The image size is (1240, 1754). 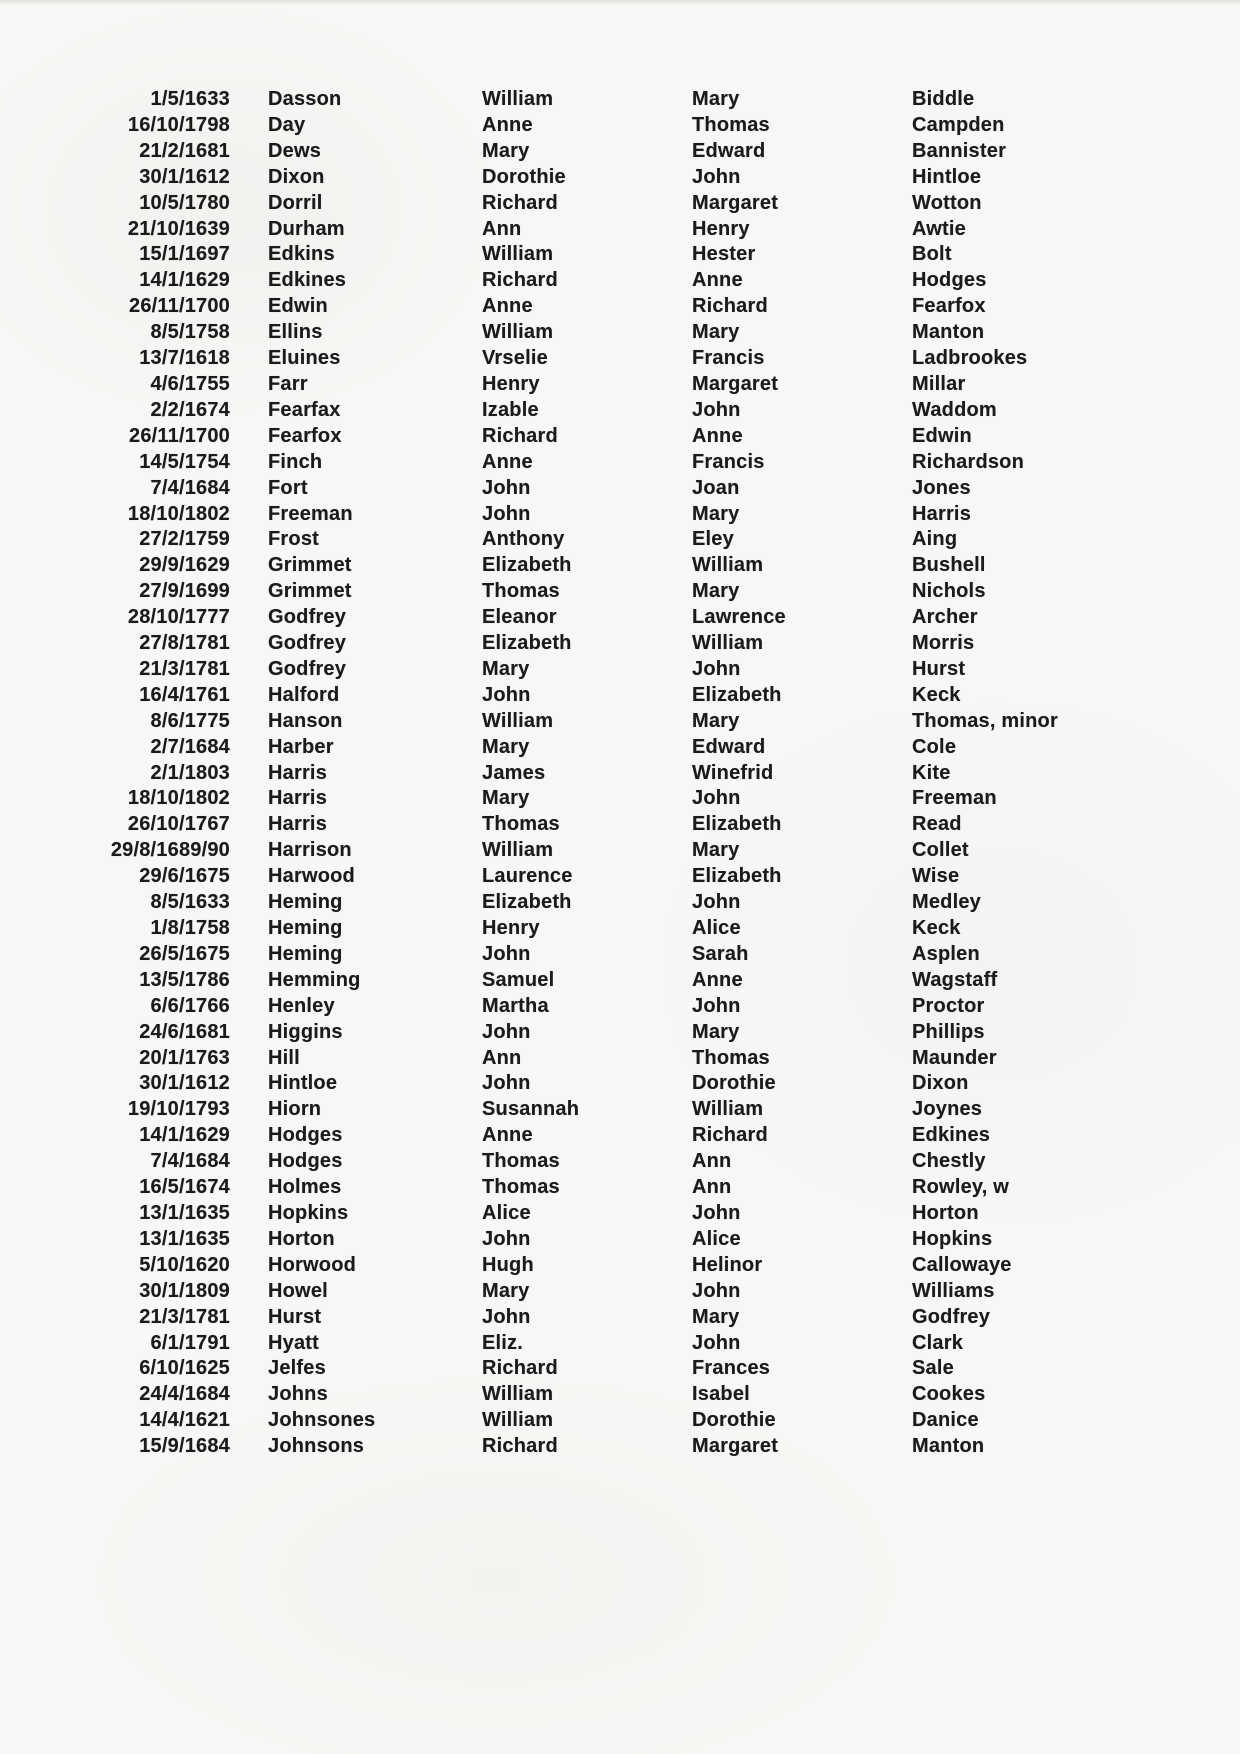 What do you see at coordinates (949, 565) in the screenshot?
I see `record-spouse-surname: Bushell` at bounding box center [949, 565].